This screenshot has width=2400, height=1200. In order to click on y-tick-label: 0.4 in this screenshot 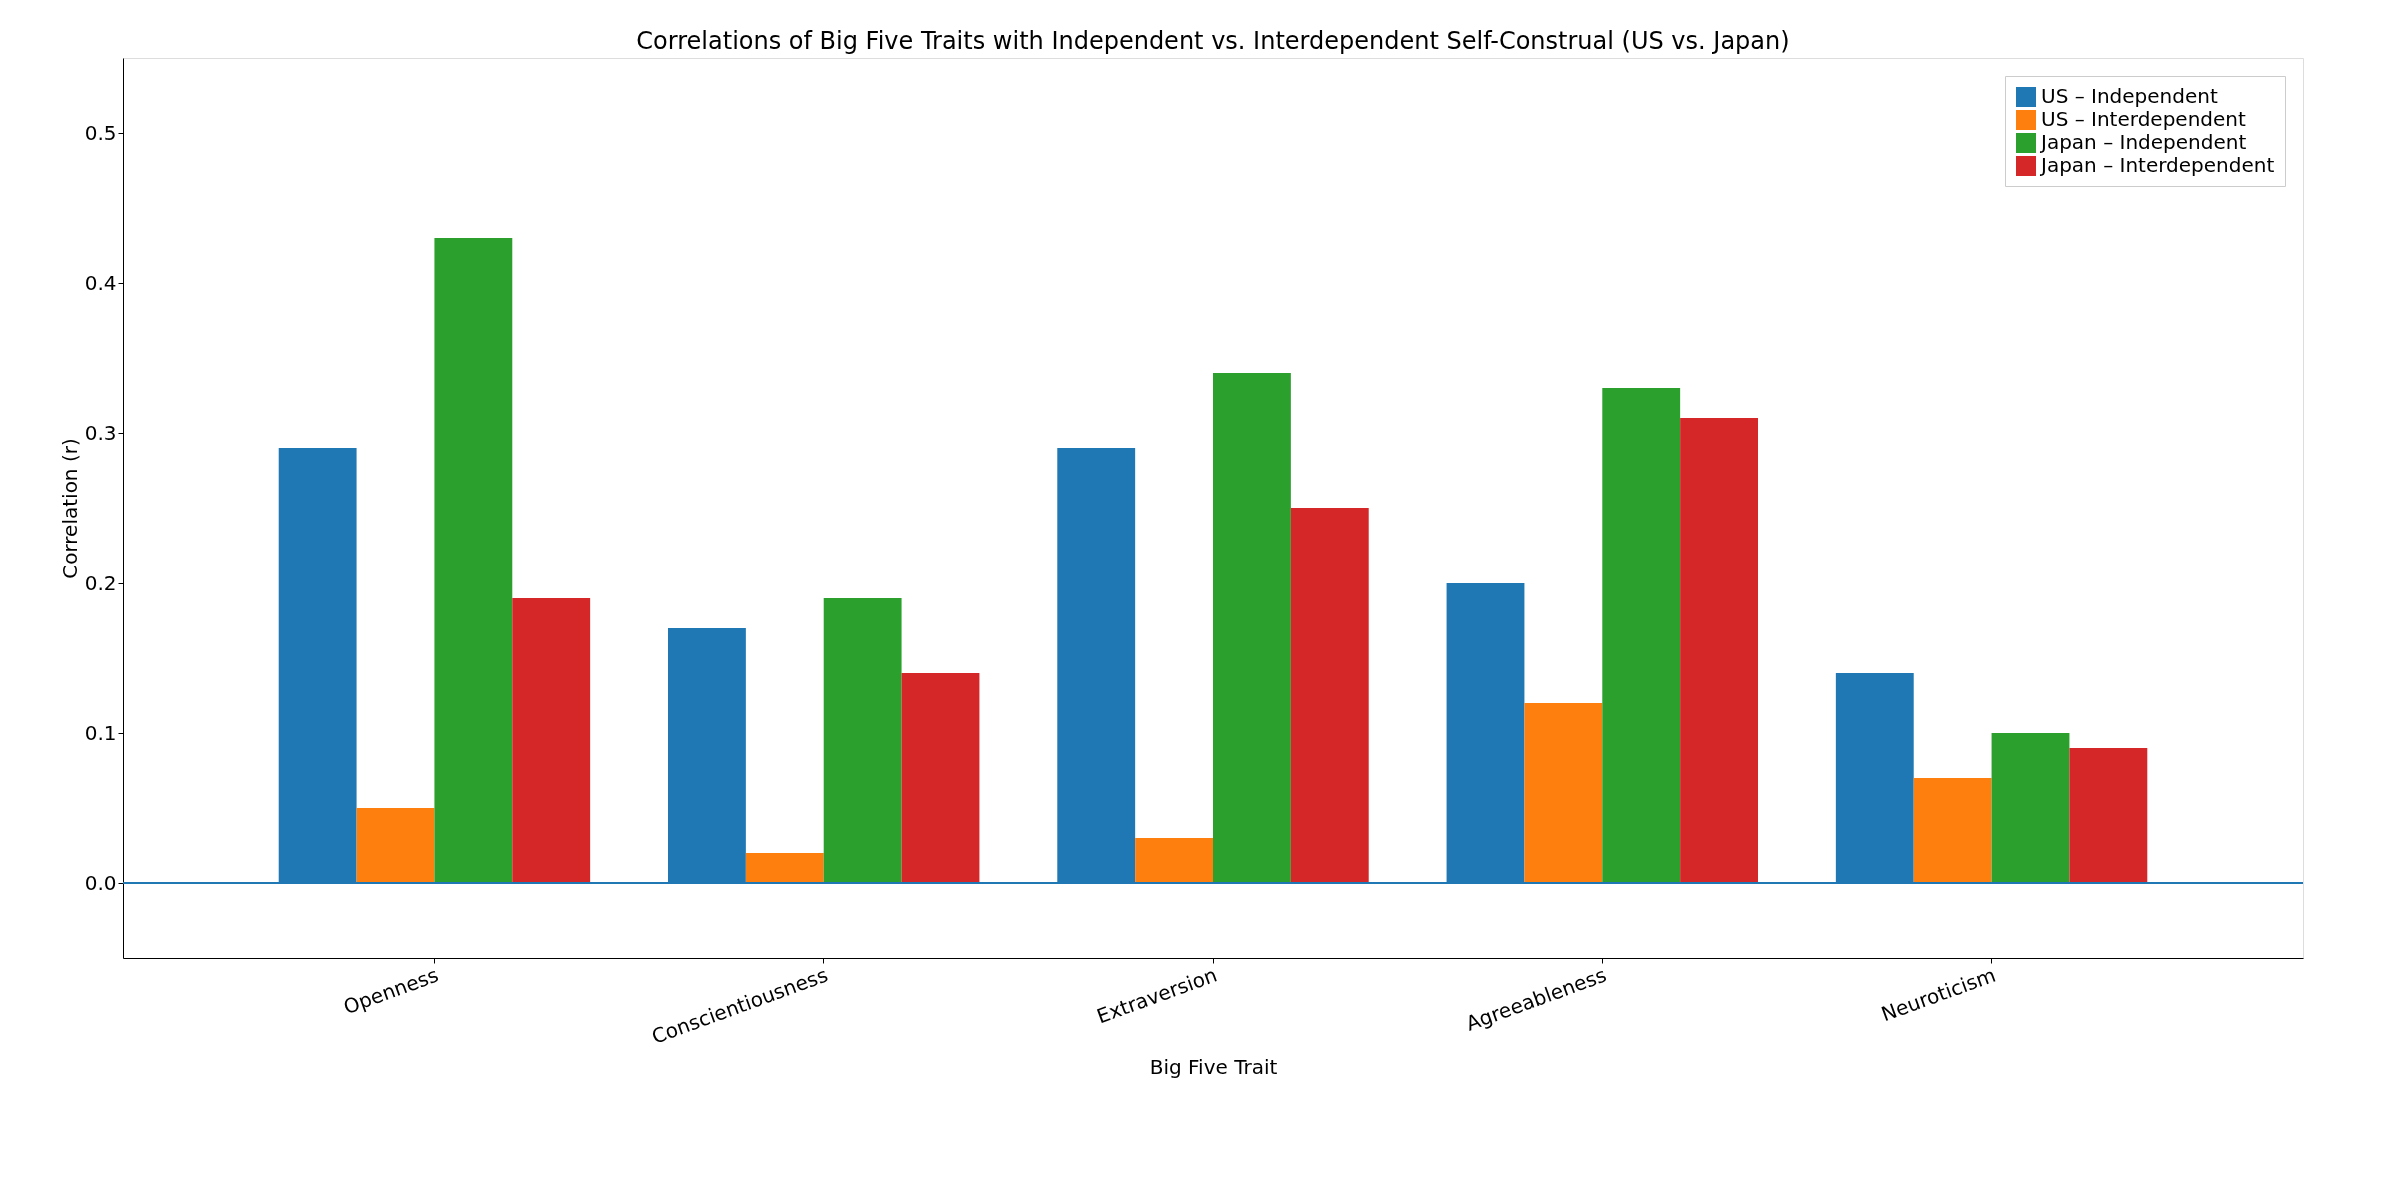, I will do `click(100, 282)`.